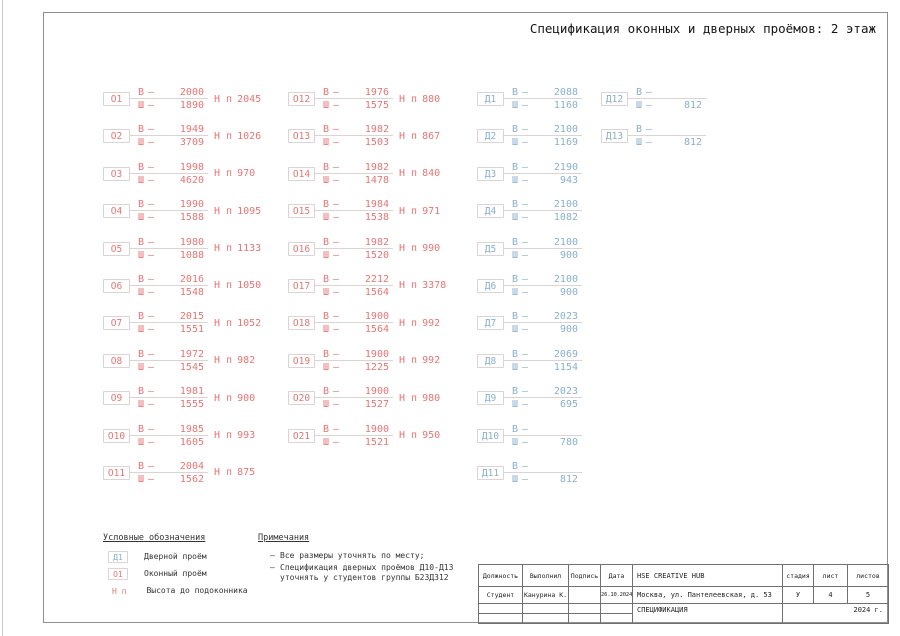  What do you see at coordinates (490, 211) in the screenshot?
I see `opening-tag: Д4` at bounding box center [490, 211].